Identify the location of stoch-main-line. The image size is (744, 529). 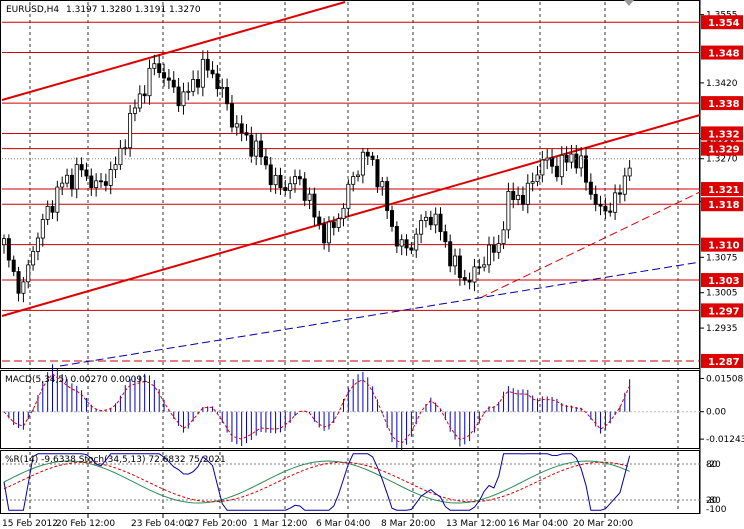
(316, 482).